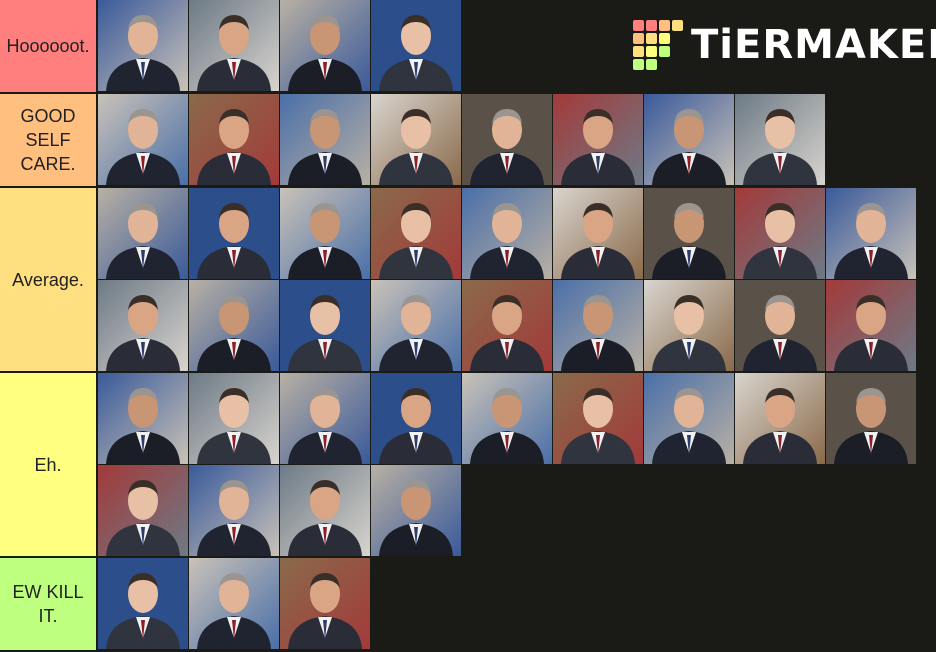 This screenshot has width=936, height=652. What do you see at coordinates (468, 604) in the screenshot?
I see `tier-row: EW KILL IT.` at bounding box center [468, 604].